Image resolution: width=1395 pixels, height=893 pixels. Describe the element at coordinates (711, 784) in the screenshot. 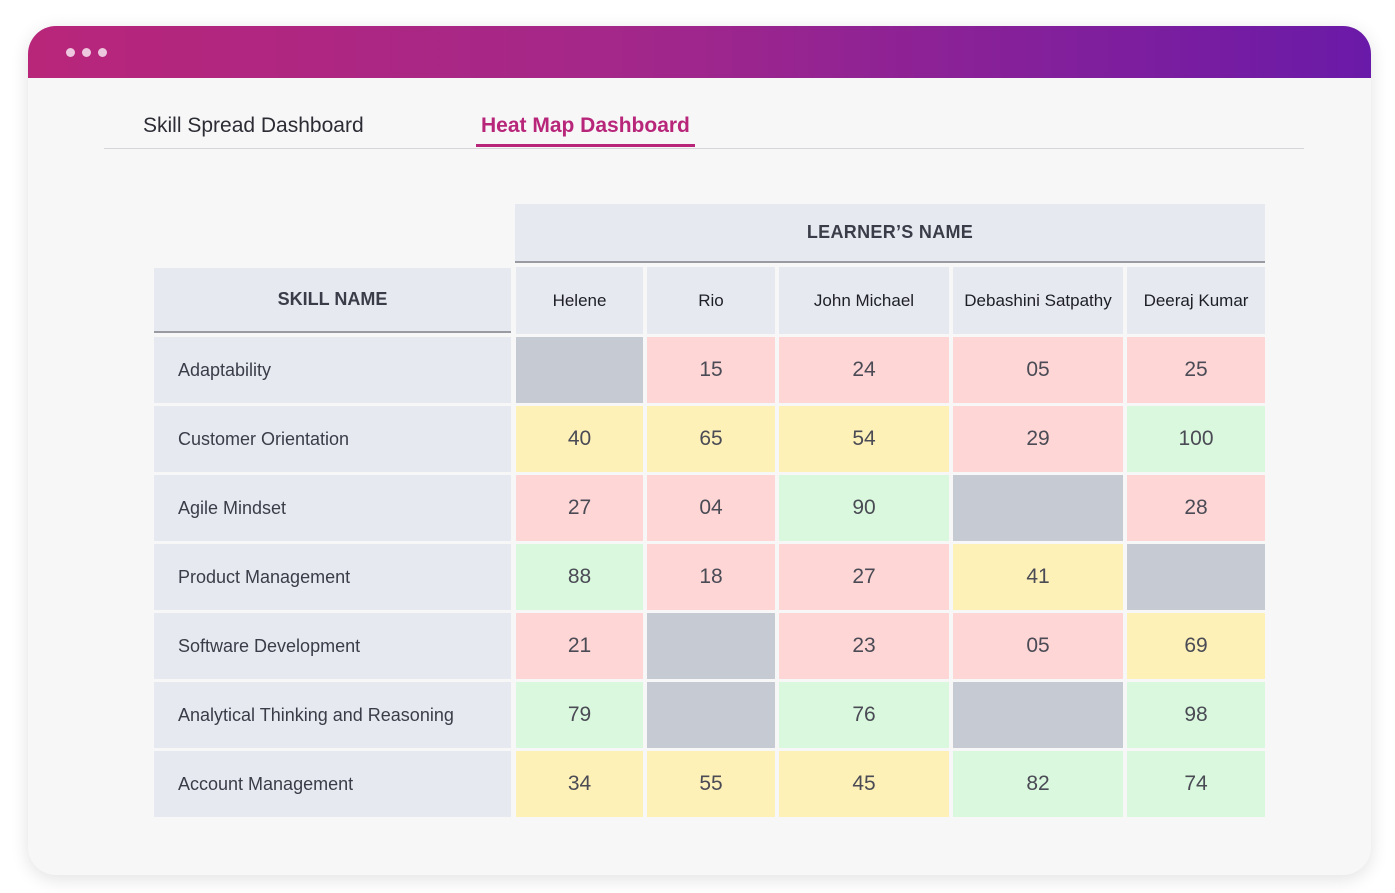

I see `heat-map-cell: 55` at that location.